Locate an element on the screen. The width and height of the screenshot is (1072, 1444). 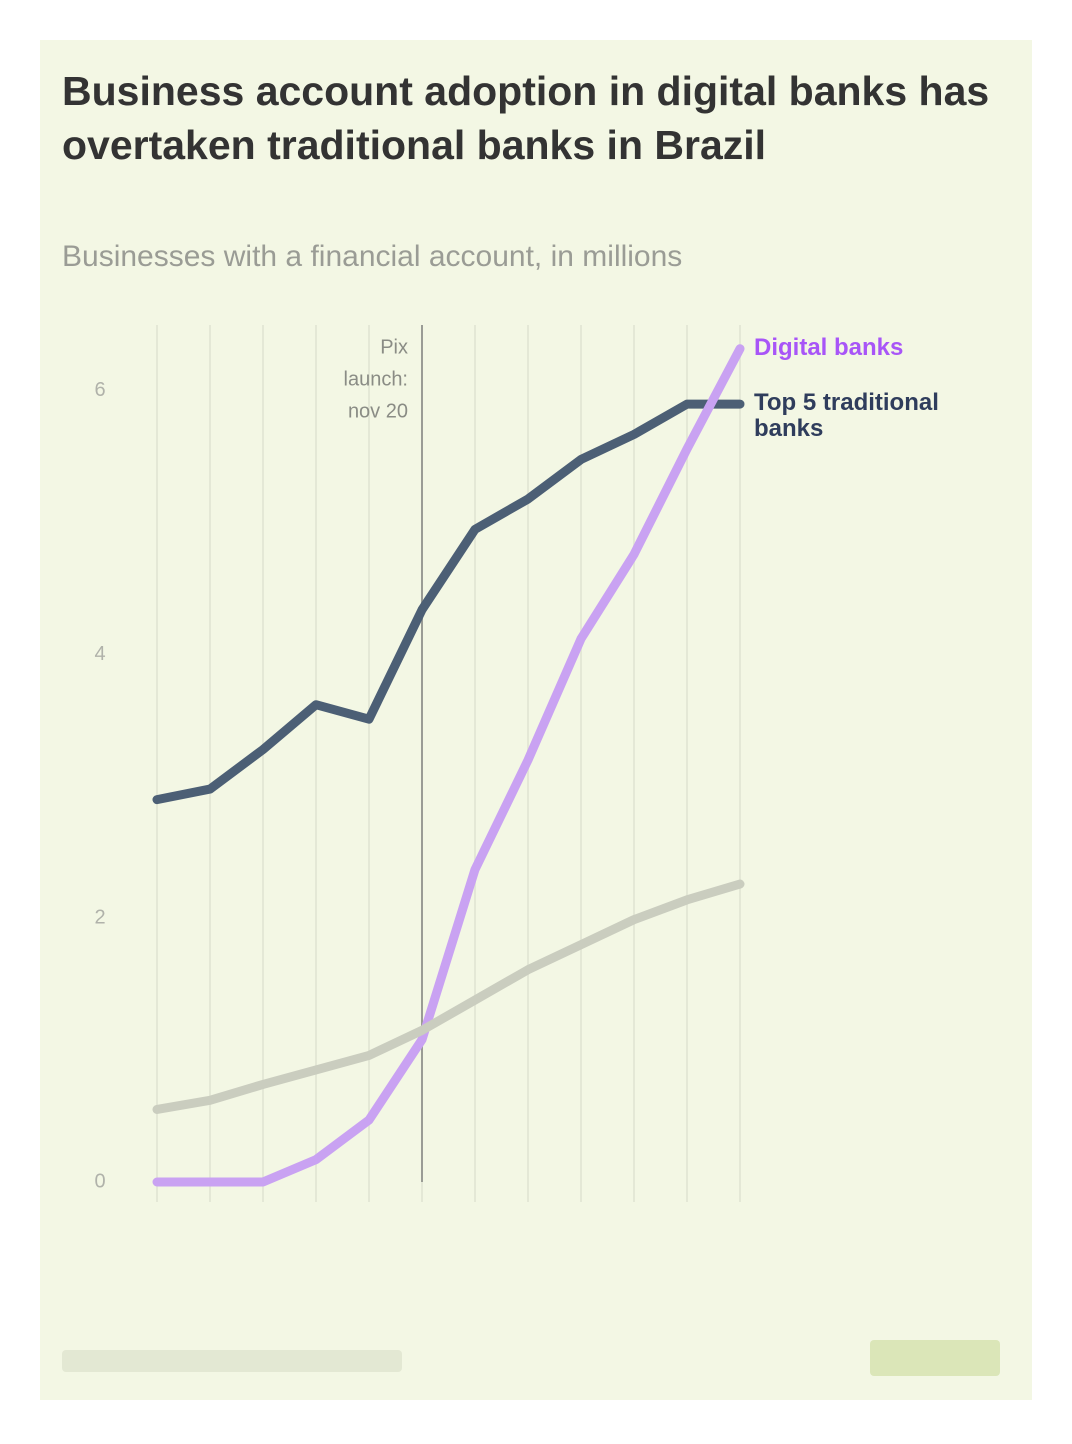
y-tick-label: 4 is located at coordinates (99, 654).